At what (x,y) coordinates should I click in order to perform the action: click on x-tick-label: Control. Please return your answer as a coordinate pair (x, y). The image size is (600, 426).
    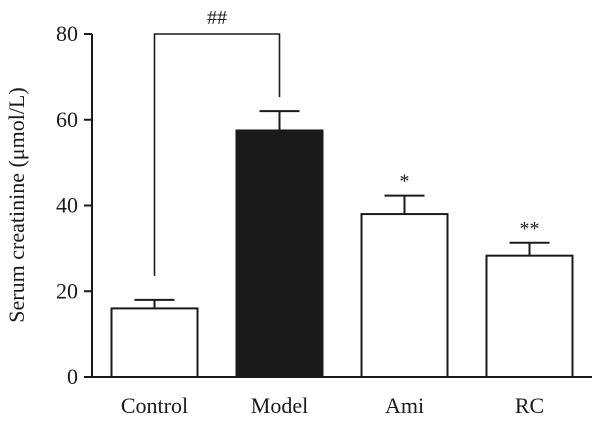
    Looking at the image, I should click on (154, 405).